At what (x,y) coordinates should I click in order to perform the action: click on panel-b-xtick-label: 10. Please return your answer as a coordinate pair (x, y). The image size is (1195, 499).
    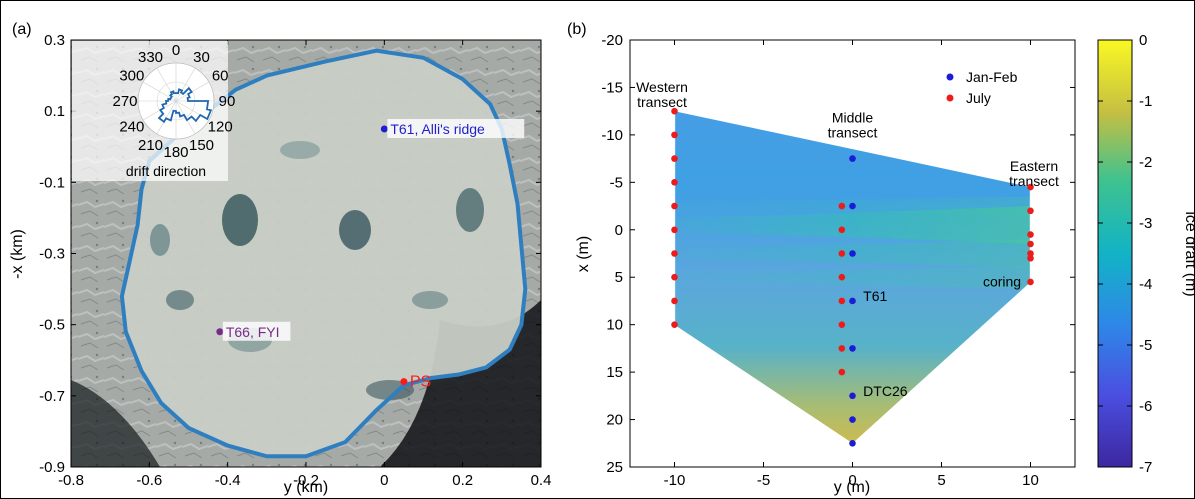
    Looking at the image, I should click on (1030, 480).